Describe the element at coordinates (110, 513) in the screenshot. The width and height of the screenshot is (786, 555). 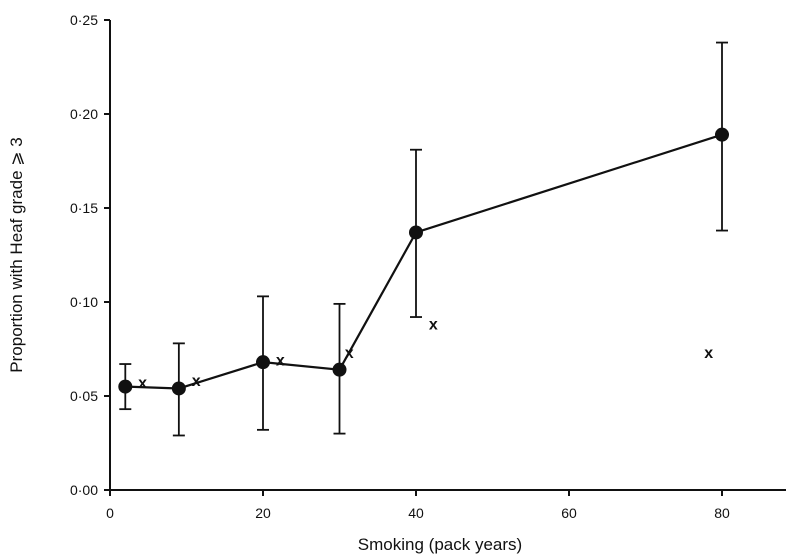
I see `x-tick-label: 0` at that location.